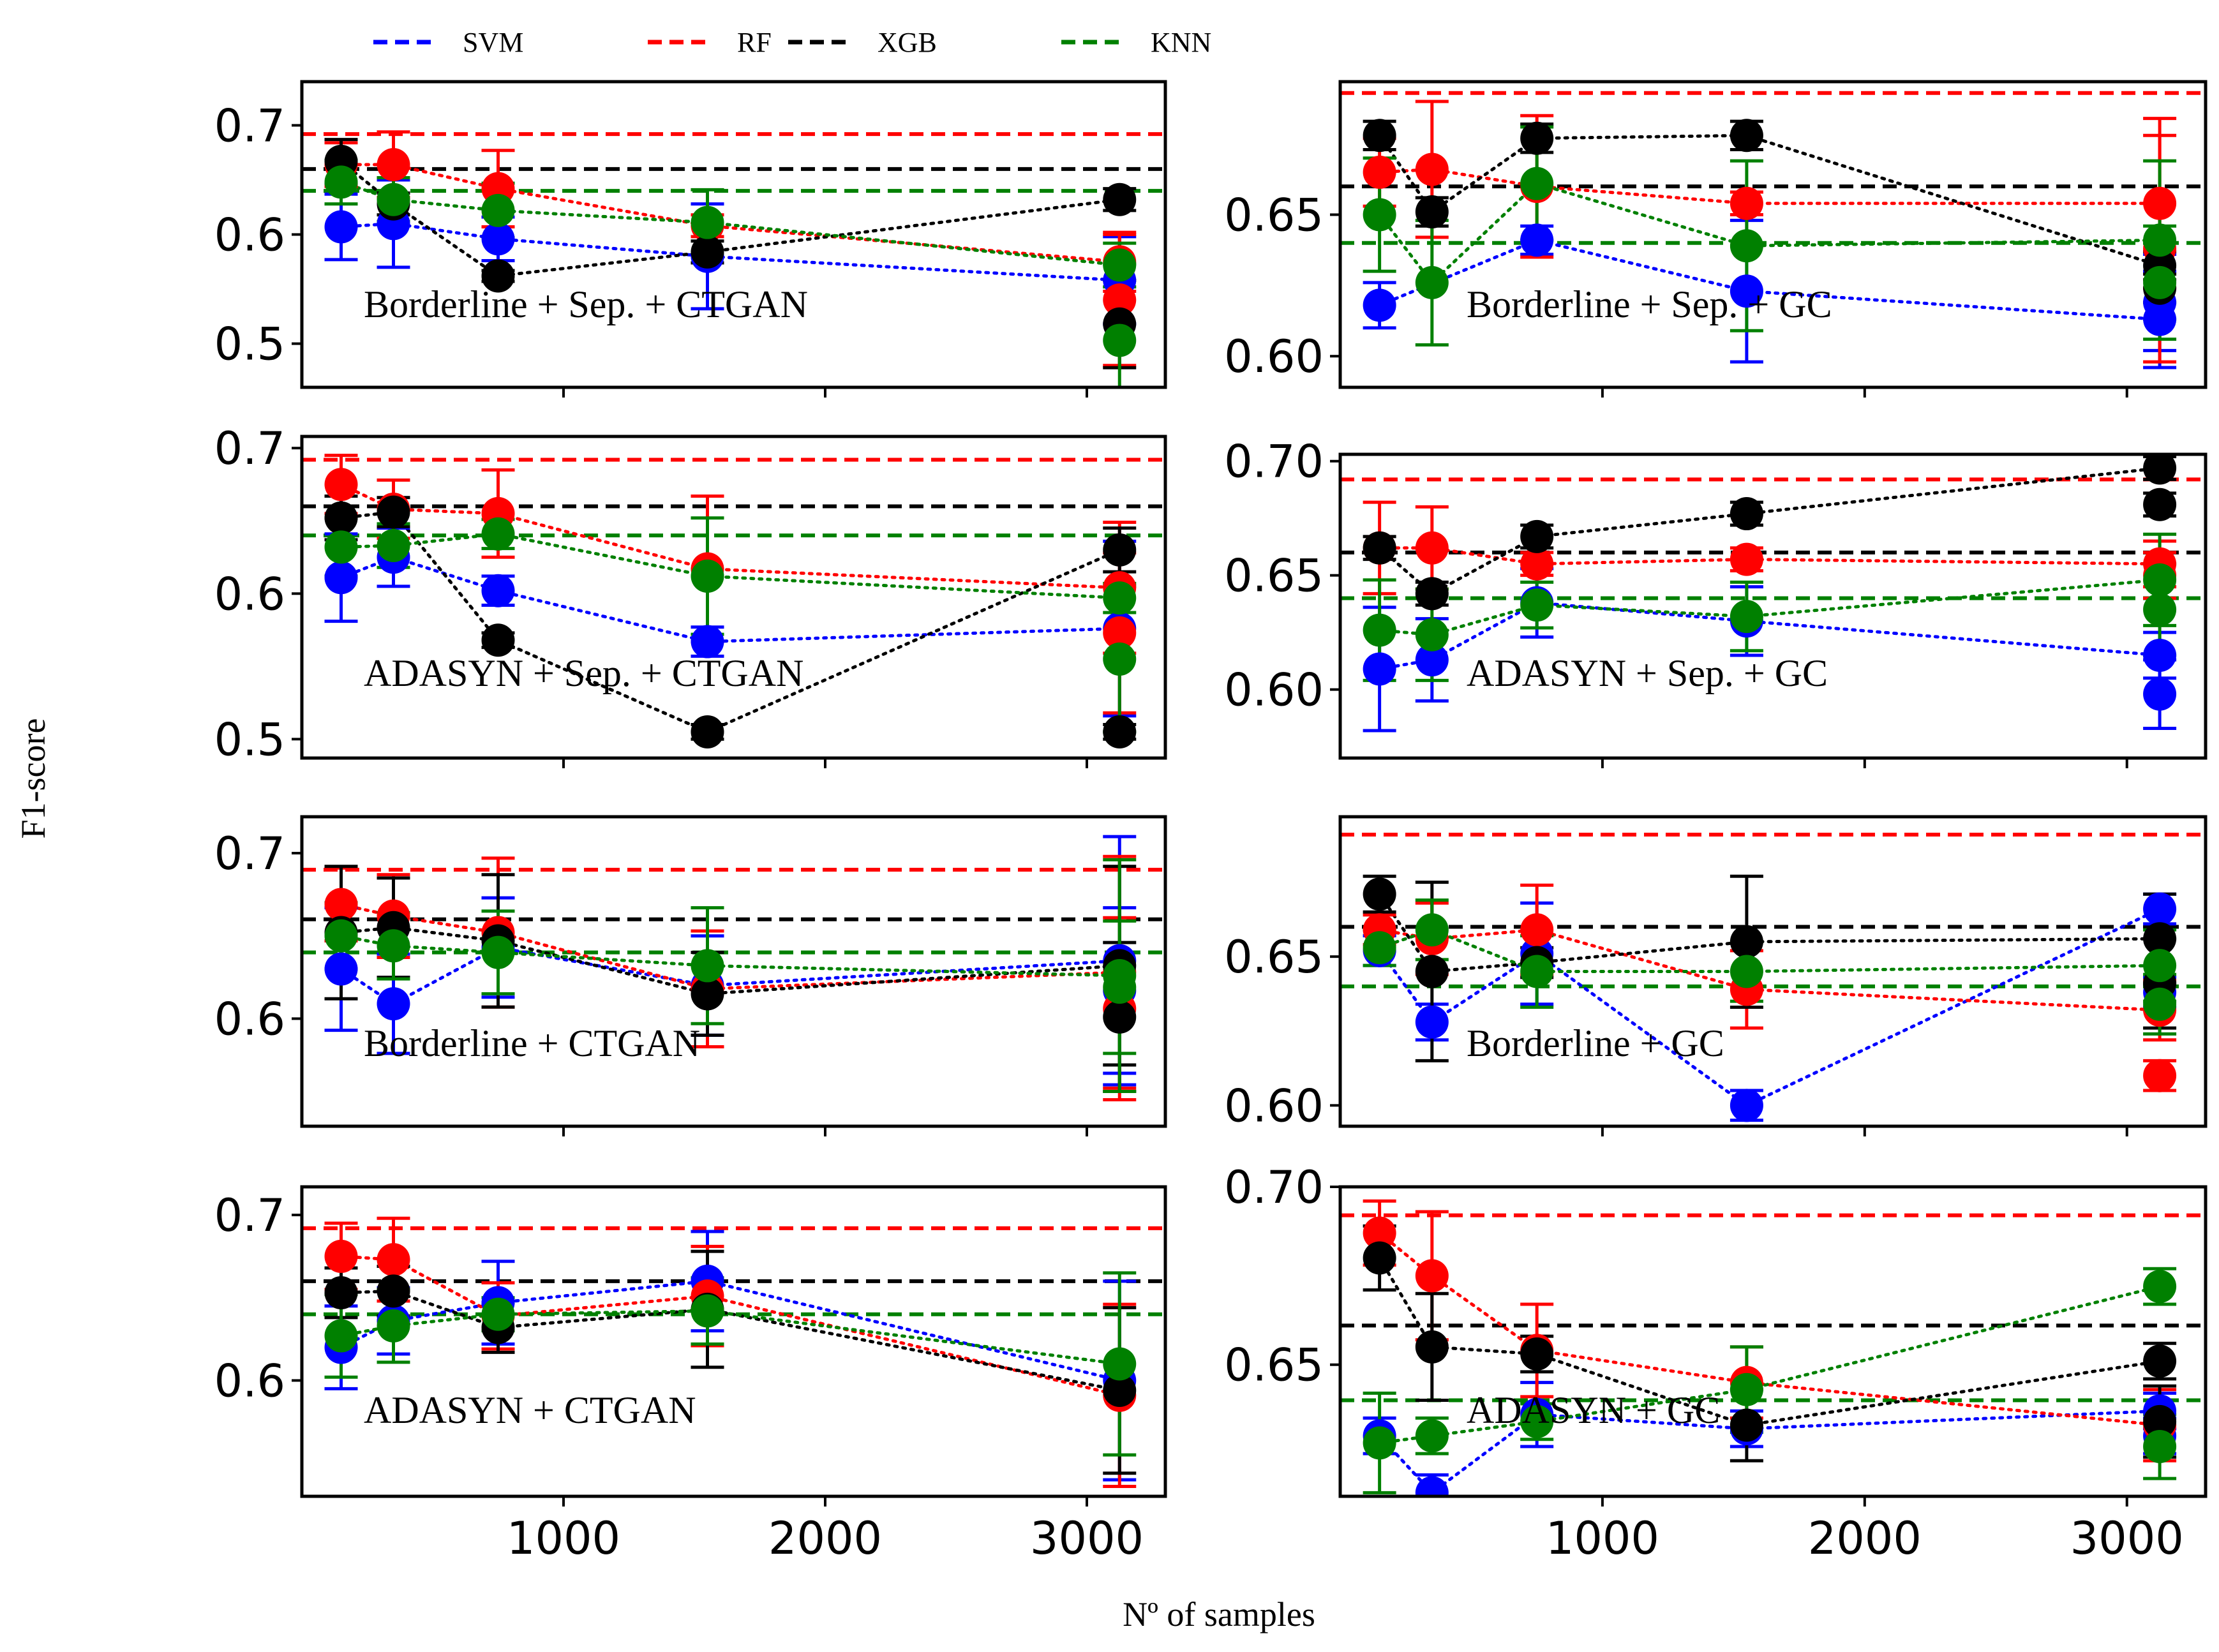  I want to click on legend-label: RF, so click(755, 43).